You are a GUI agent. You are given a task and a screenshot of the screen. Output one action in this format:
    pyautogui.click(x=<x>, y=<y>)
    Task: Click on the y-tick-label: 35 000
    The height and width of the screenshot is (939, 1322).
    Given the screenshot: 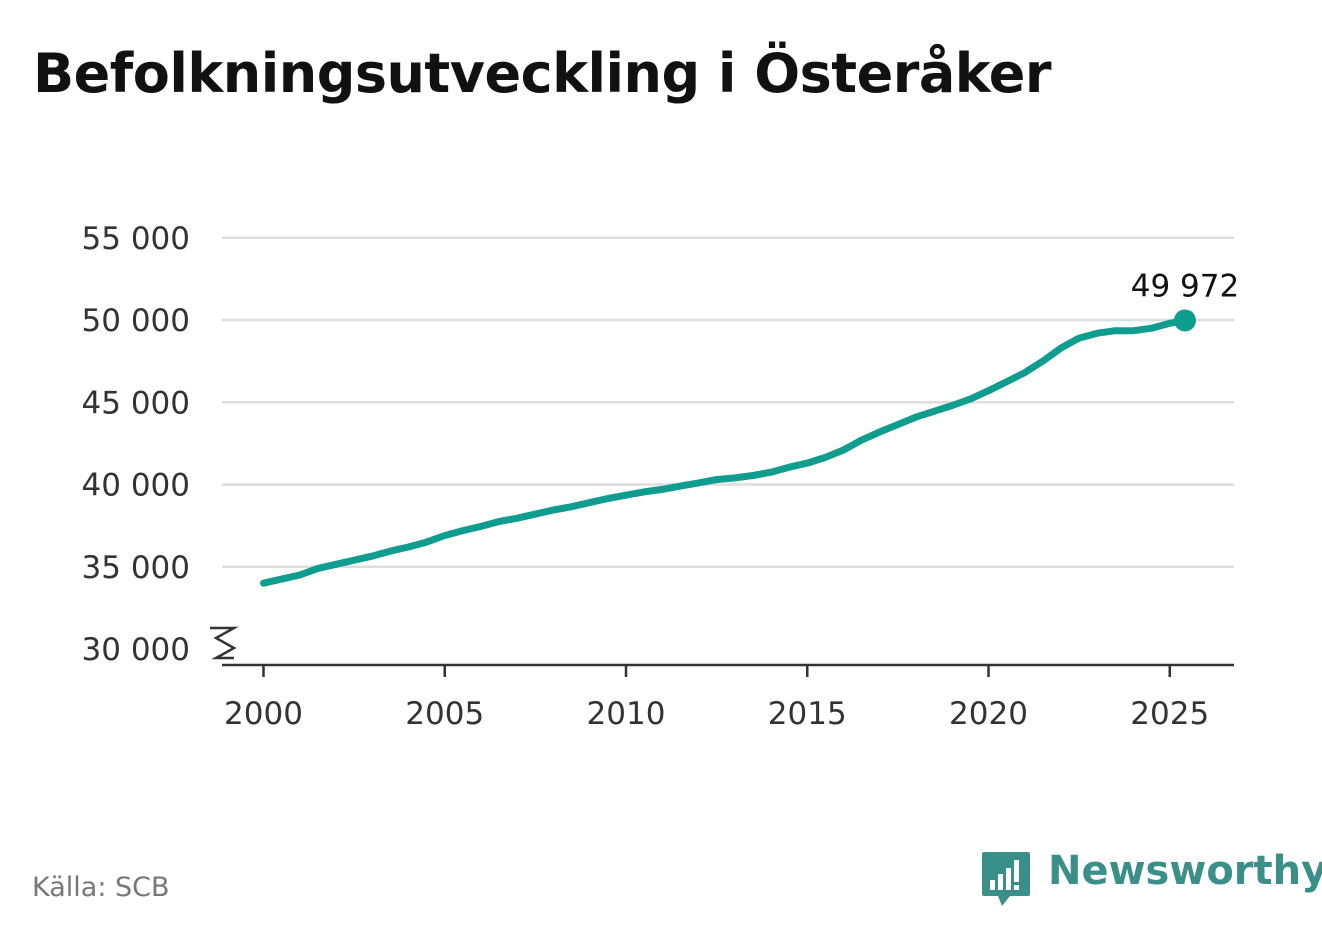 What is the action you would take?
    pyautogui.click(x=136, y=568)
    